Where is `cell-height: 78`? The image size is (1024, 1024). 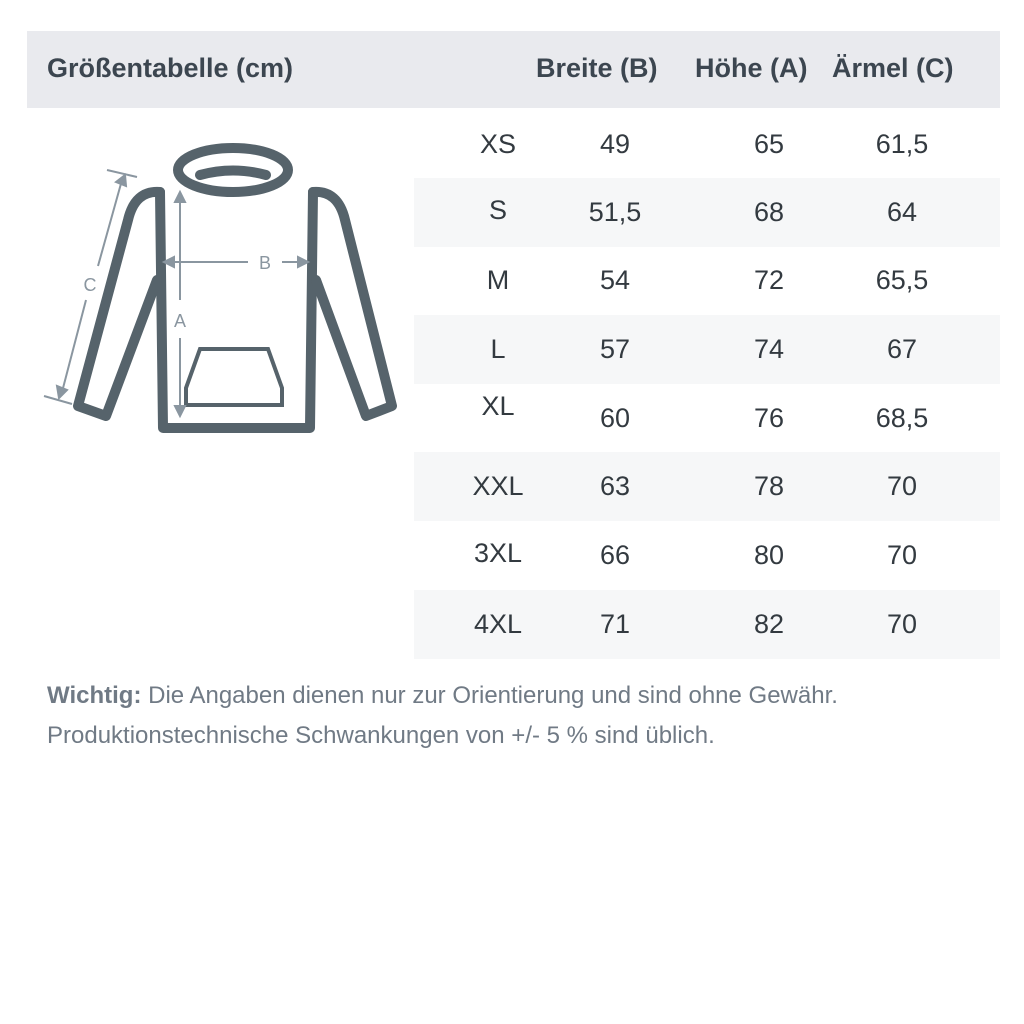 cell-height: 78 is located at coordinates (769, 486).